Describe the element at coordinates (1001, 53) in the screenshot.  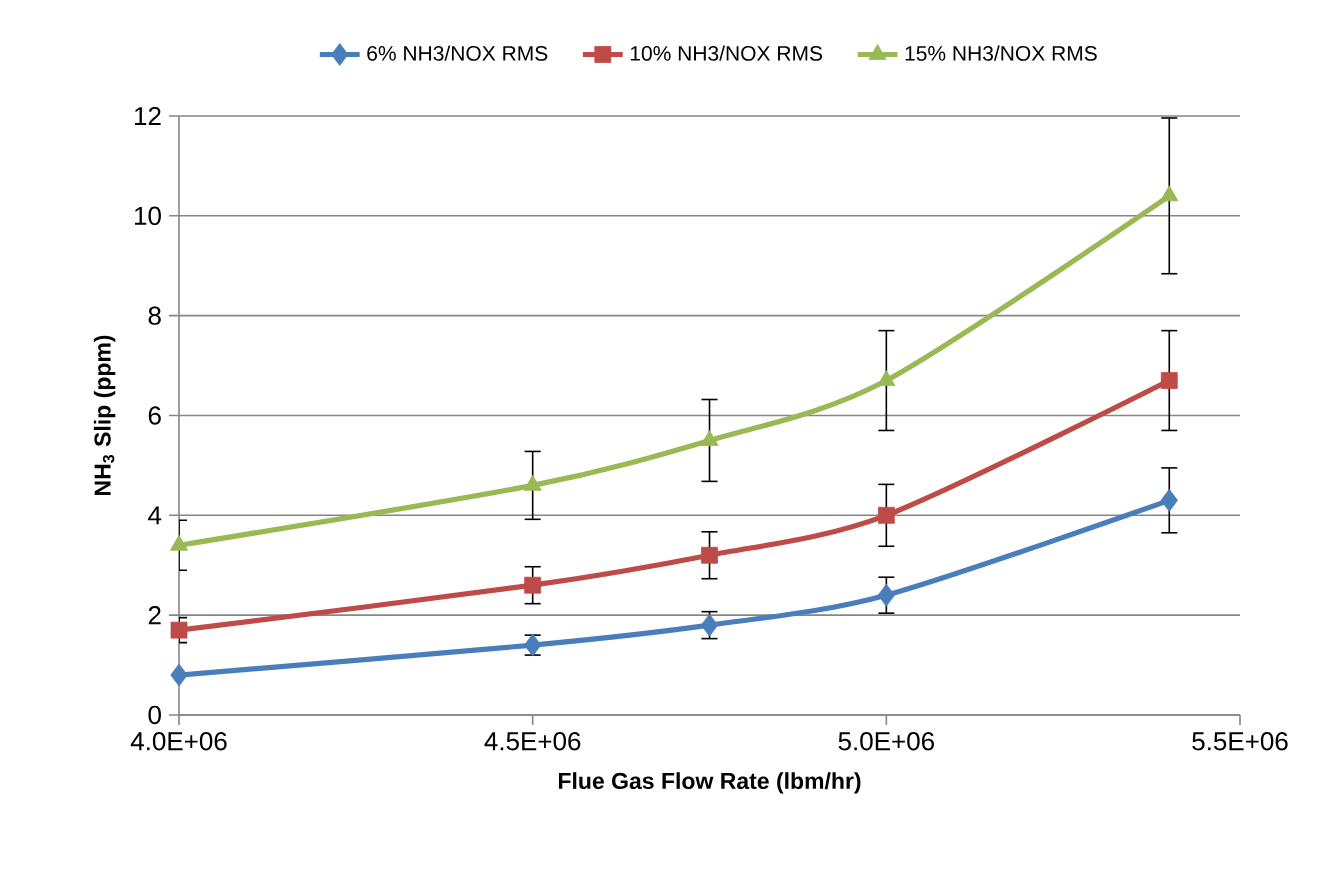
I see `legend-label: 15% NH3/NOX RMS` at that location.